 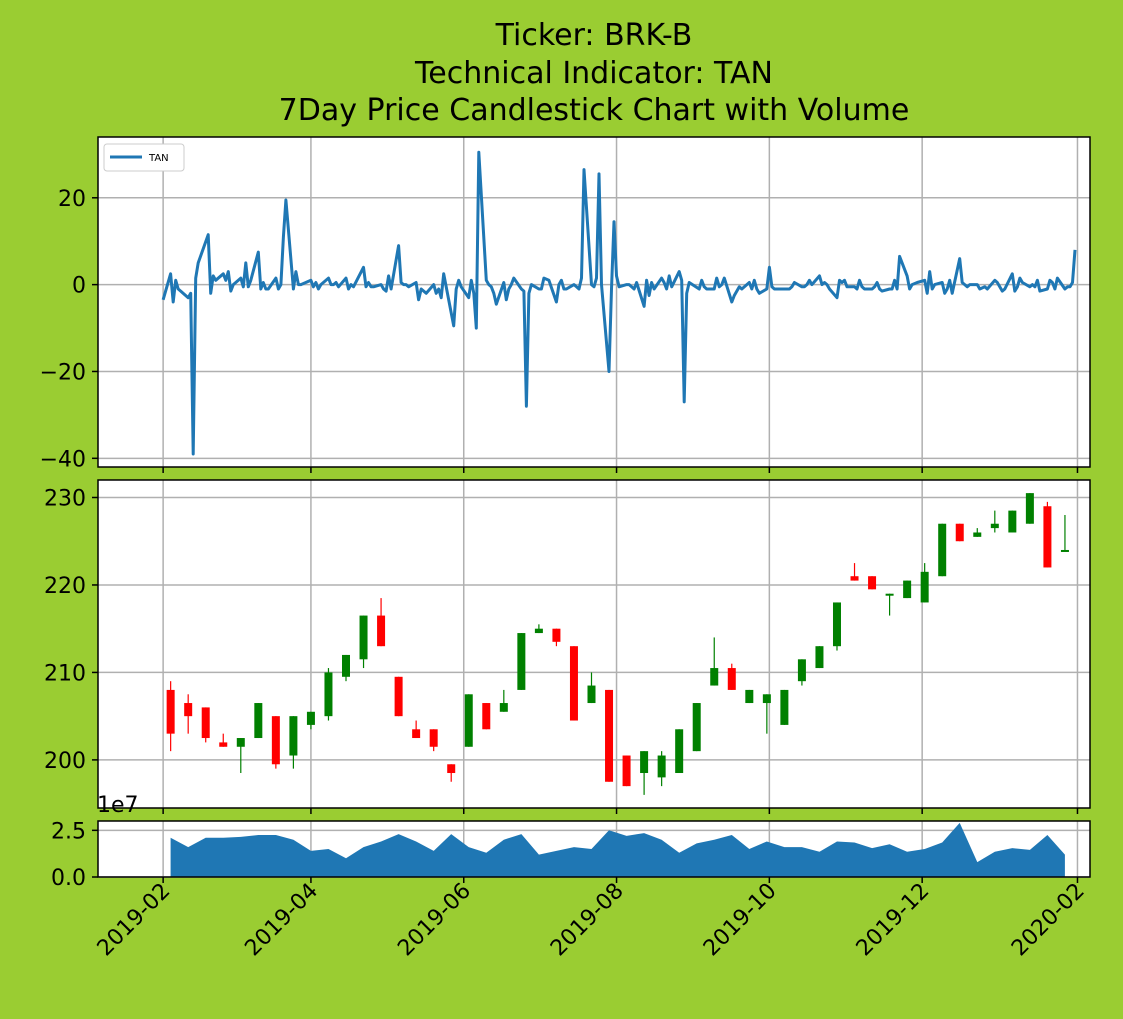 What do you see at coordinates (617, 849) in the screenshot?
I see `volume-area` at bounding box center [617, 849].